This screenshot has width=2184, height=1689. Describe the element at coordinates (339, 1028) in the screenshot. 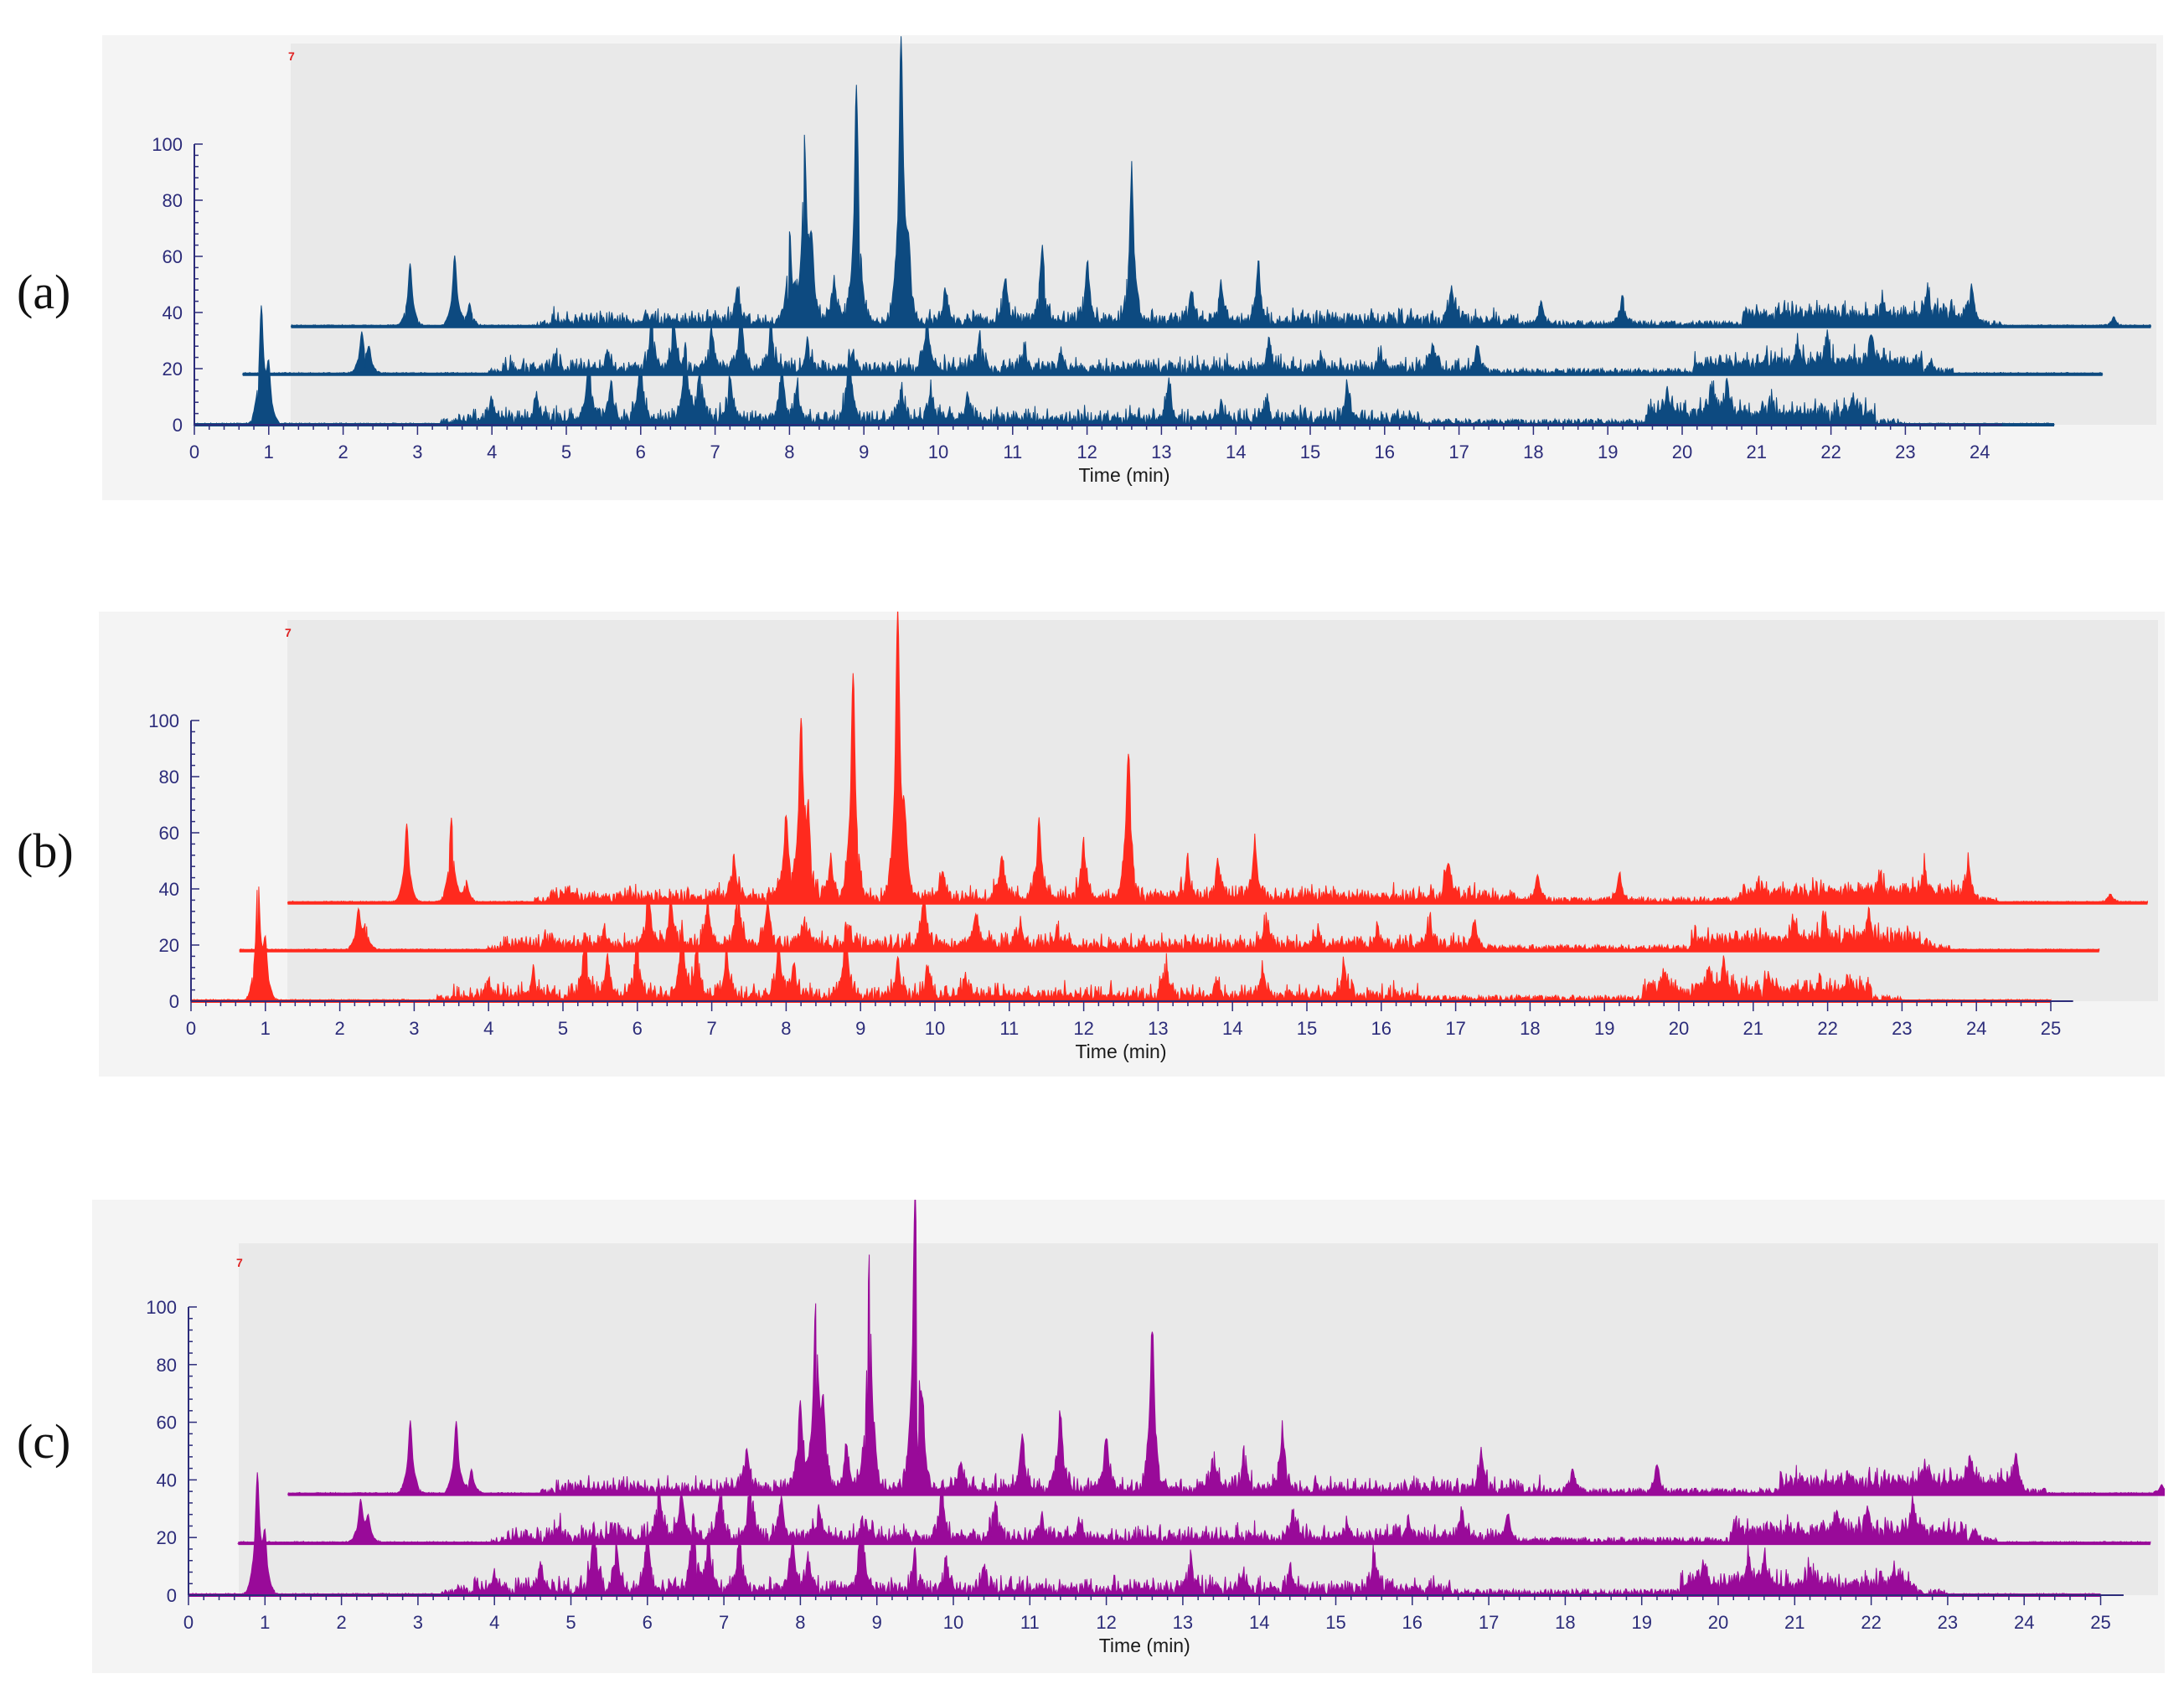

I see `x-tick-label: 2` at that location.